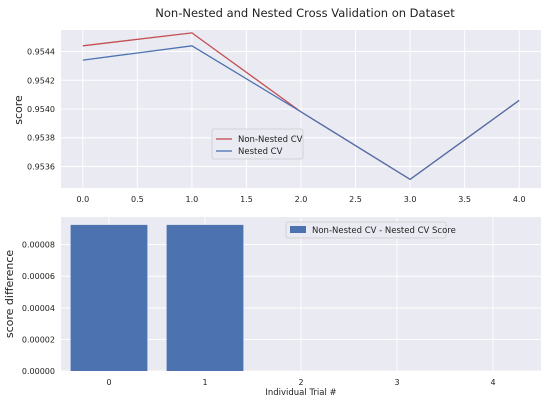 This screenshot has height=400, width=550. Describe the element at coordinates (38, 371) in the screenshot. I see `bar-chart-y-tick-label: 0.00000` at that location.